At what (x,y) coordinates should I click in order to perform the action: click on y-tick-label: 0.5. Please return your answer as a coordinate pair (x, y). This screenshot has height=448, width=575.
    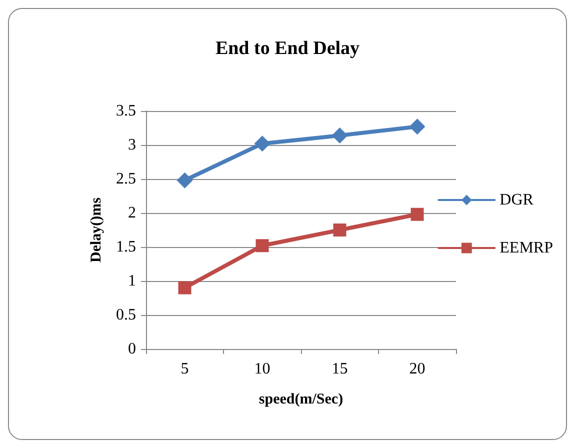
    Looking at the image, I should click on (126, 315).